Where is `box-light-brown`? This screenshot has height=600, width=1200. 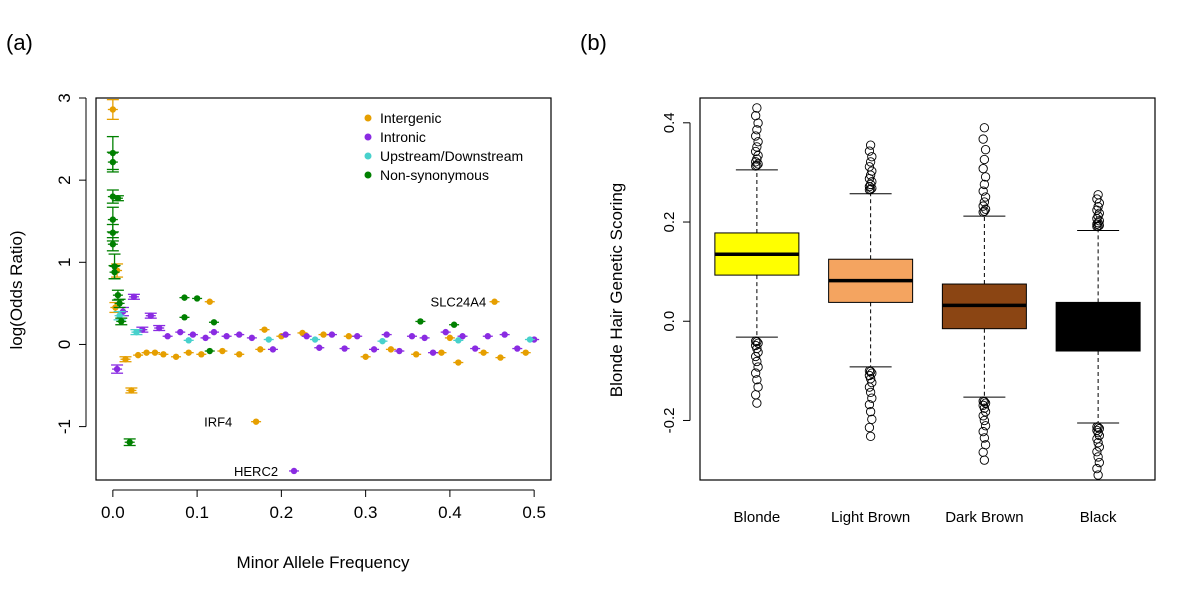 box-light-brown is located at coordinates (871, 290).